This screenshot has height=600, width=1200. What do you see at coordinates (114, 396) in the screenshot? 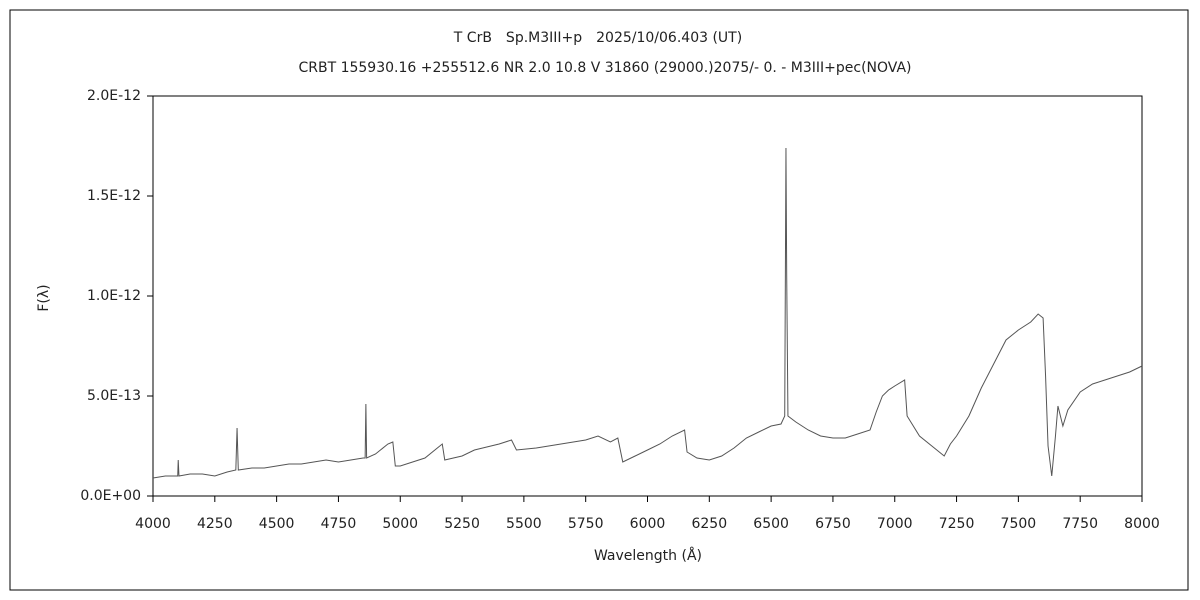
I see `y-tick-label: 5.0E-13` at bounding box center [114, 396].